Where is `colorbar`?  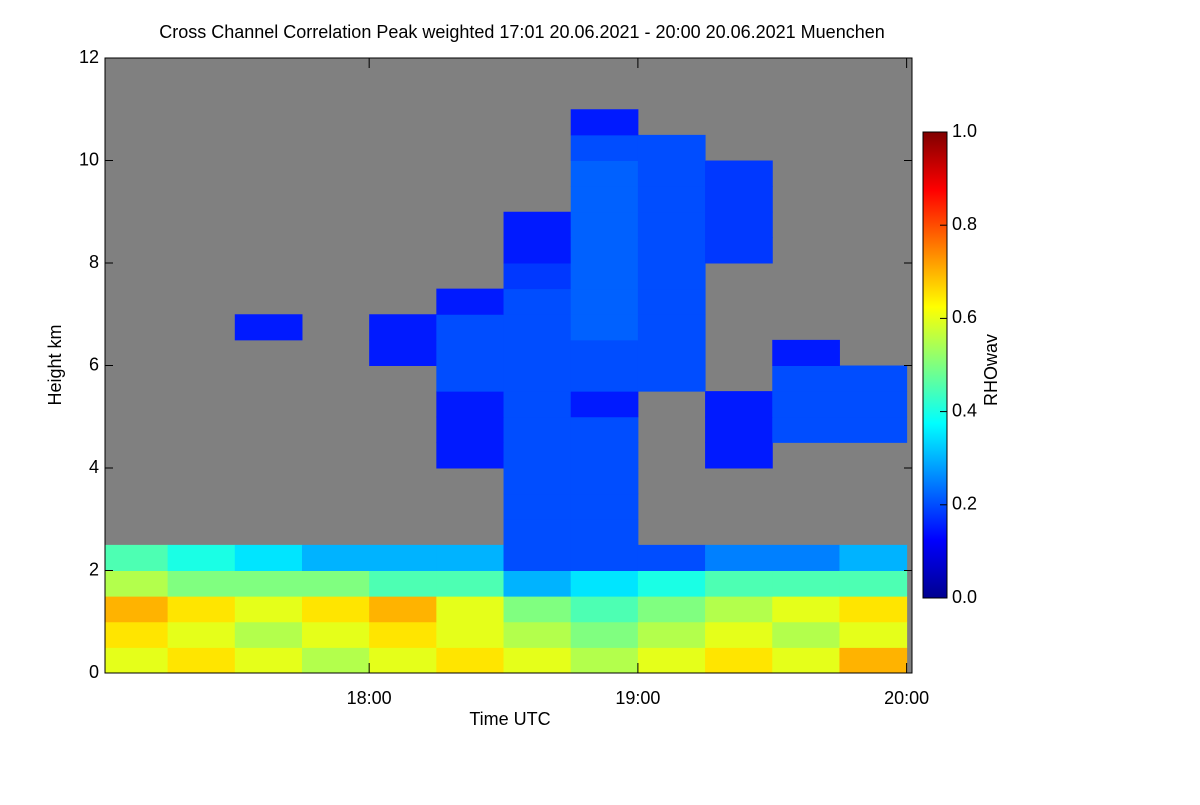 colorbar is located at coordinates (935, 365).